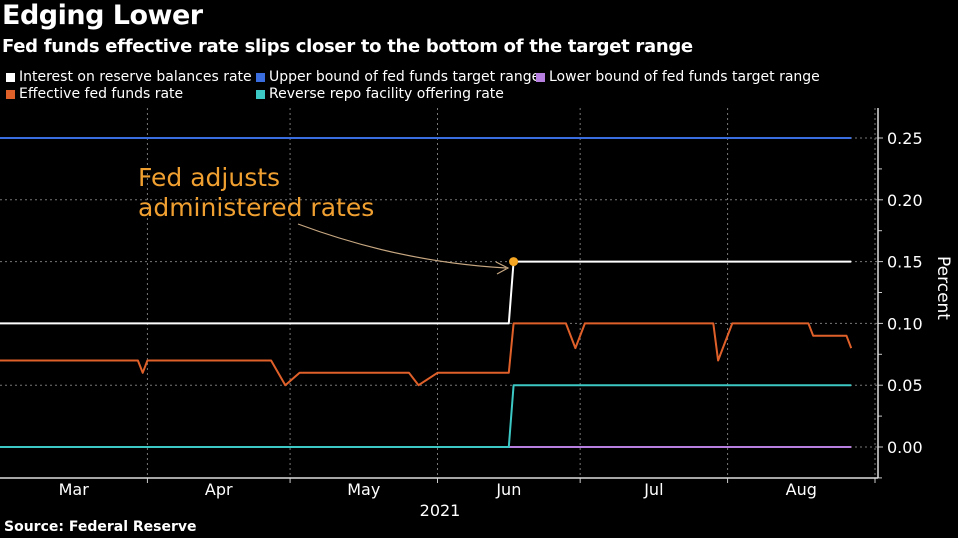  What do you see at coordinates (405, 77) in the screenshot?
I see `legend-label: Upper bound of fed funds target range` at bounding box center [405, 77].